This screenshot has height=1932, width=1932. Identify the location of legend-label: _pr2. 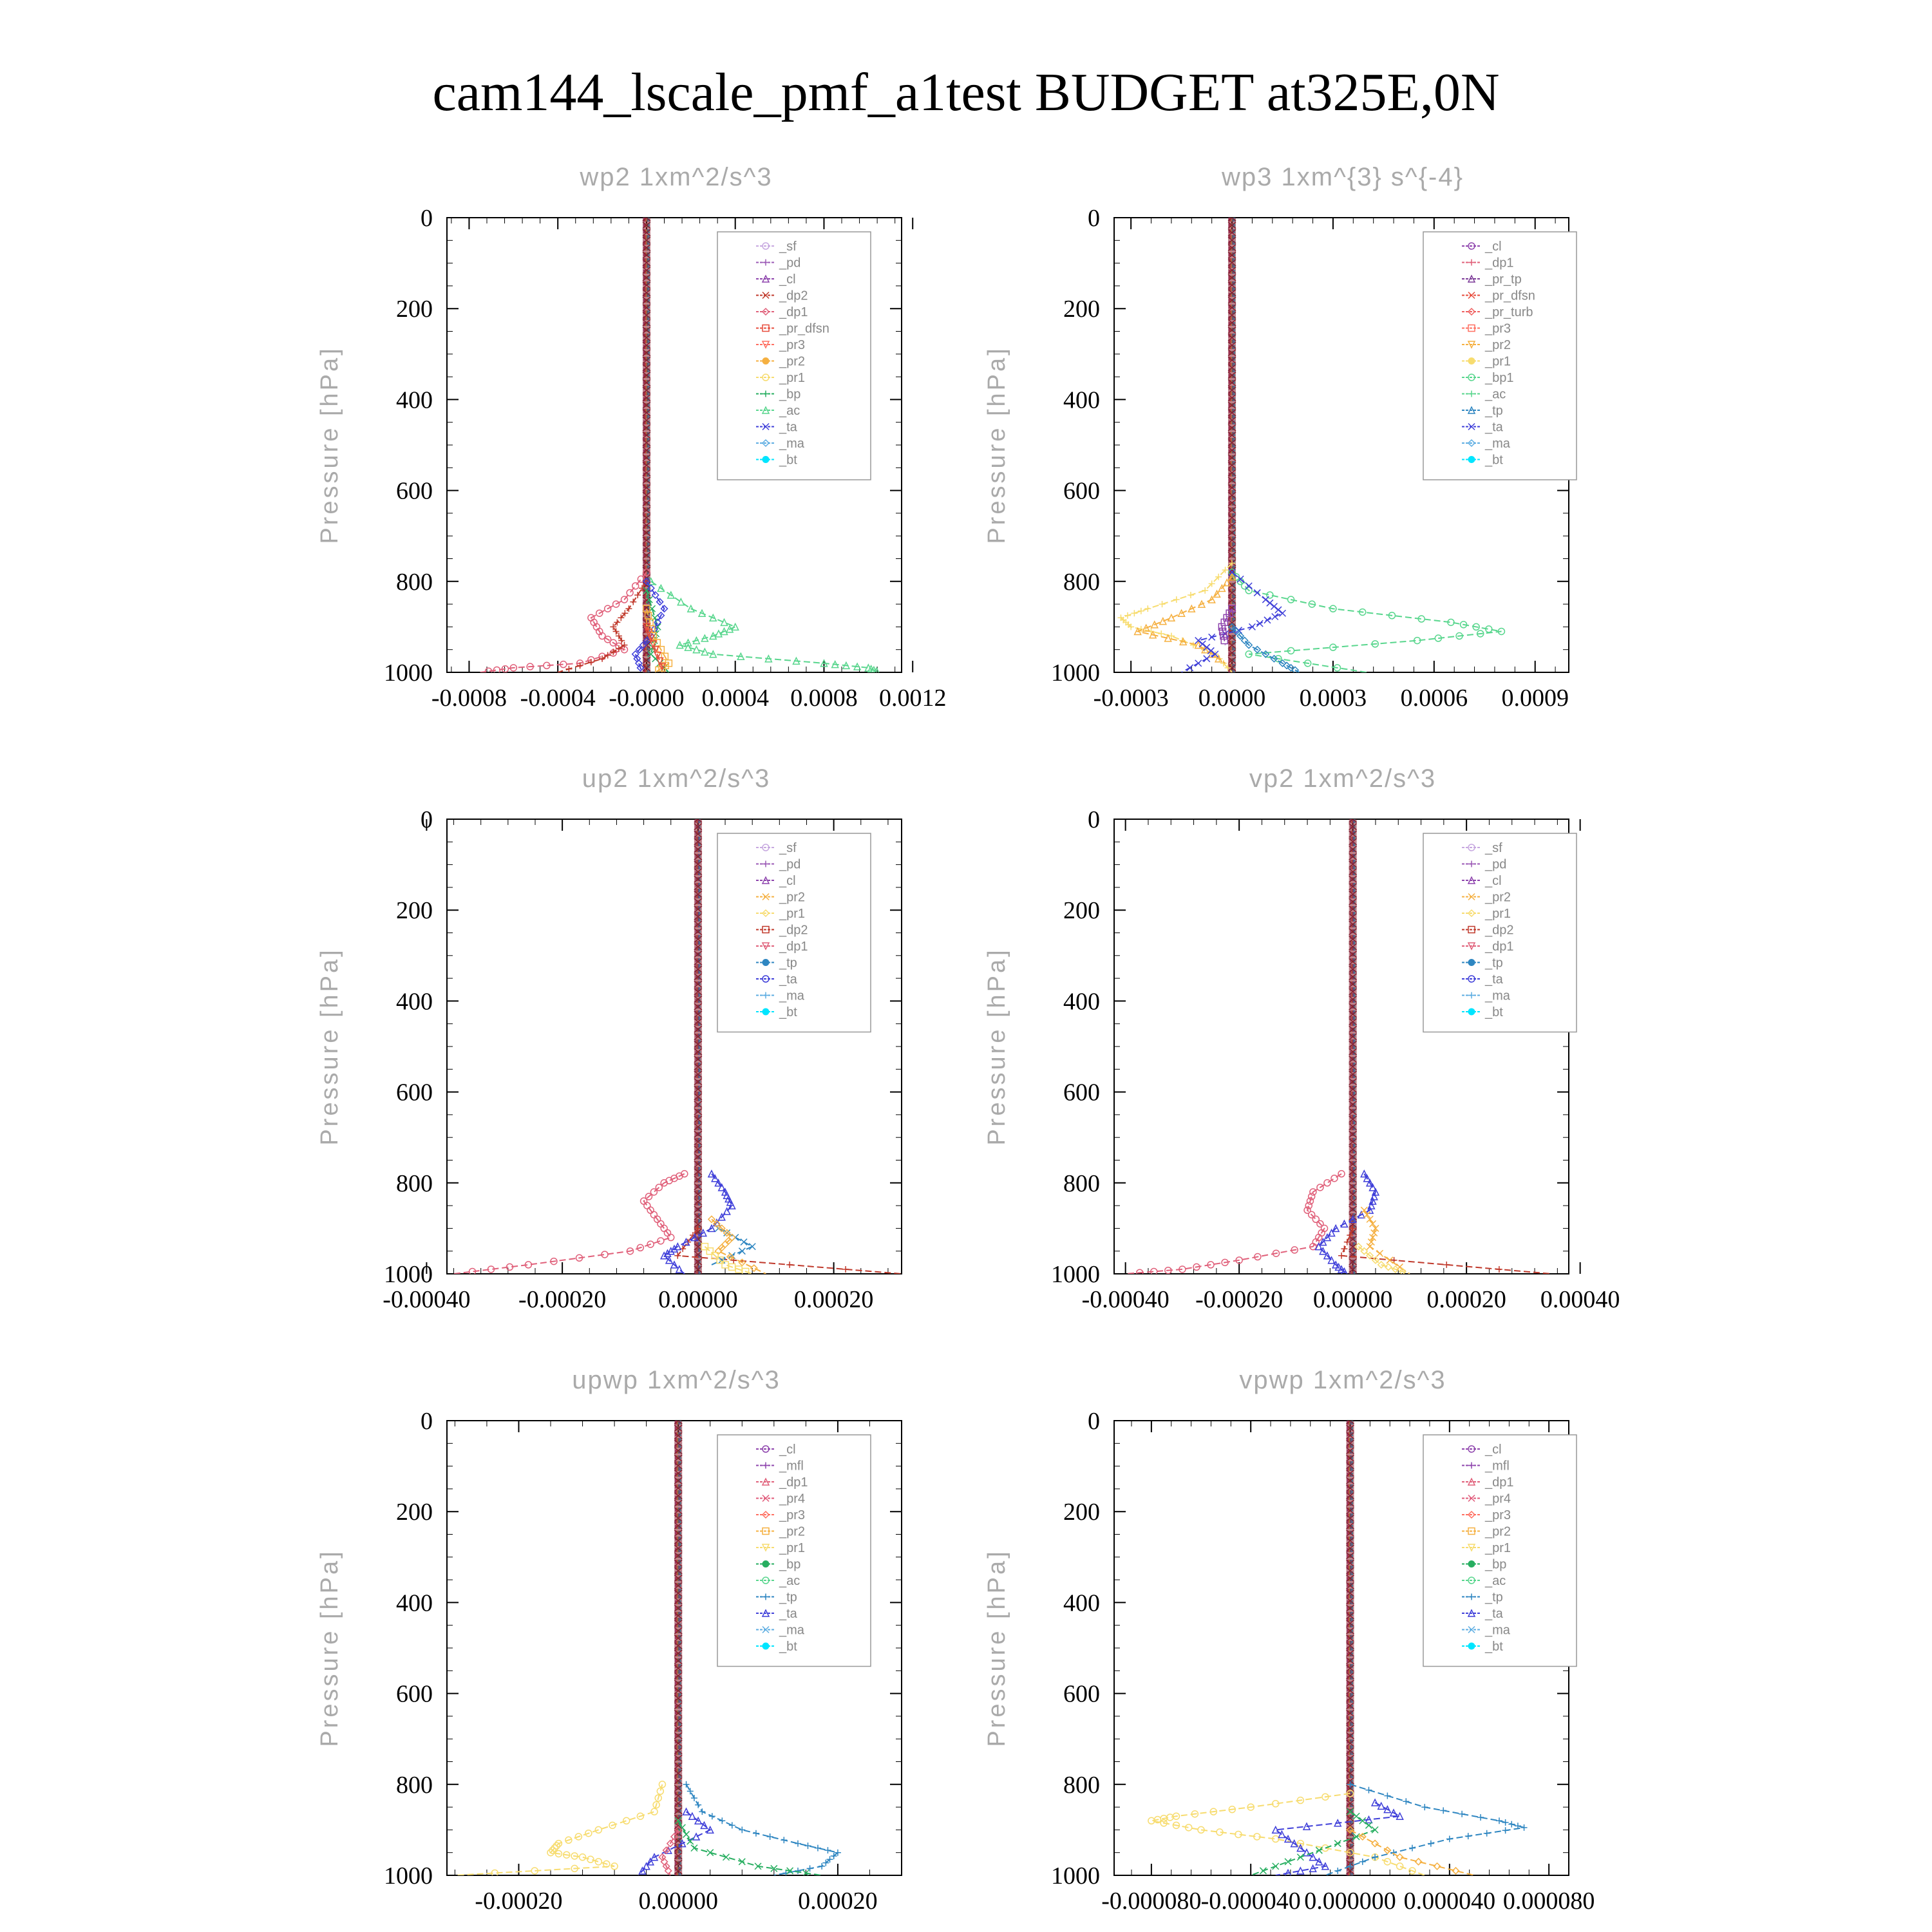
(1498, 898).